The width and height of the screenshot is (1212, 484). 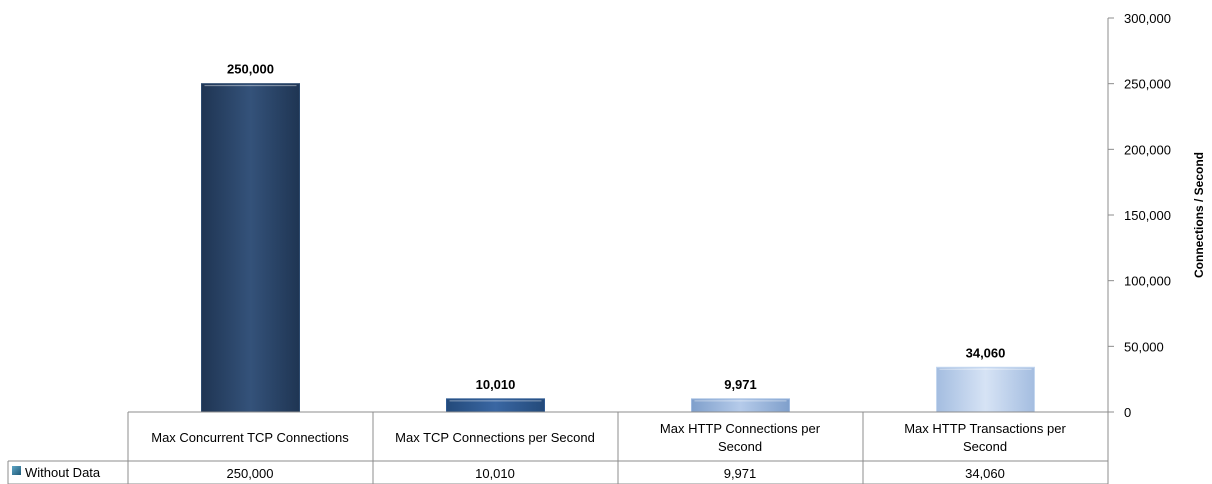 What do you see at coordinates (495, 473) in the screenshot?
I see `table-value: 10,010` at bounding box center [495, 473].